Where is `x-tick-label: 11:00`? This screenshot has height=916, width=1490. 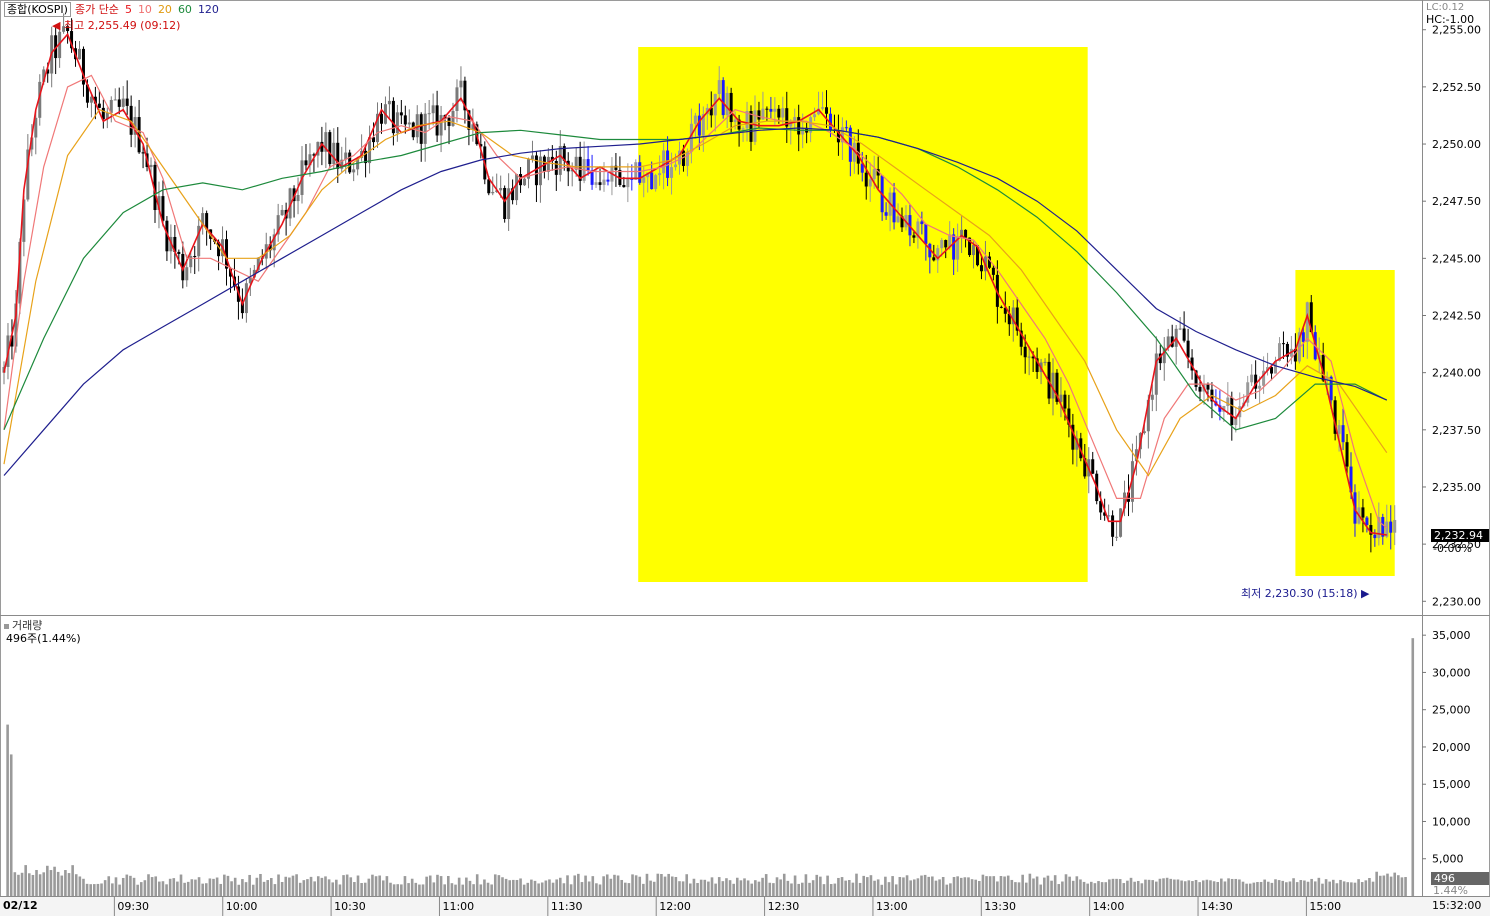 x-tick-label: 11:00 is located at coordinates (458, 906).